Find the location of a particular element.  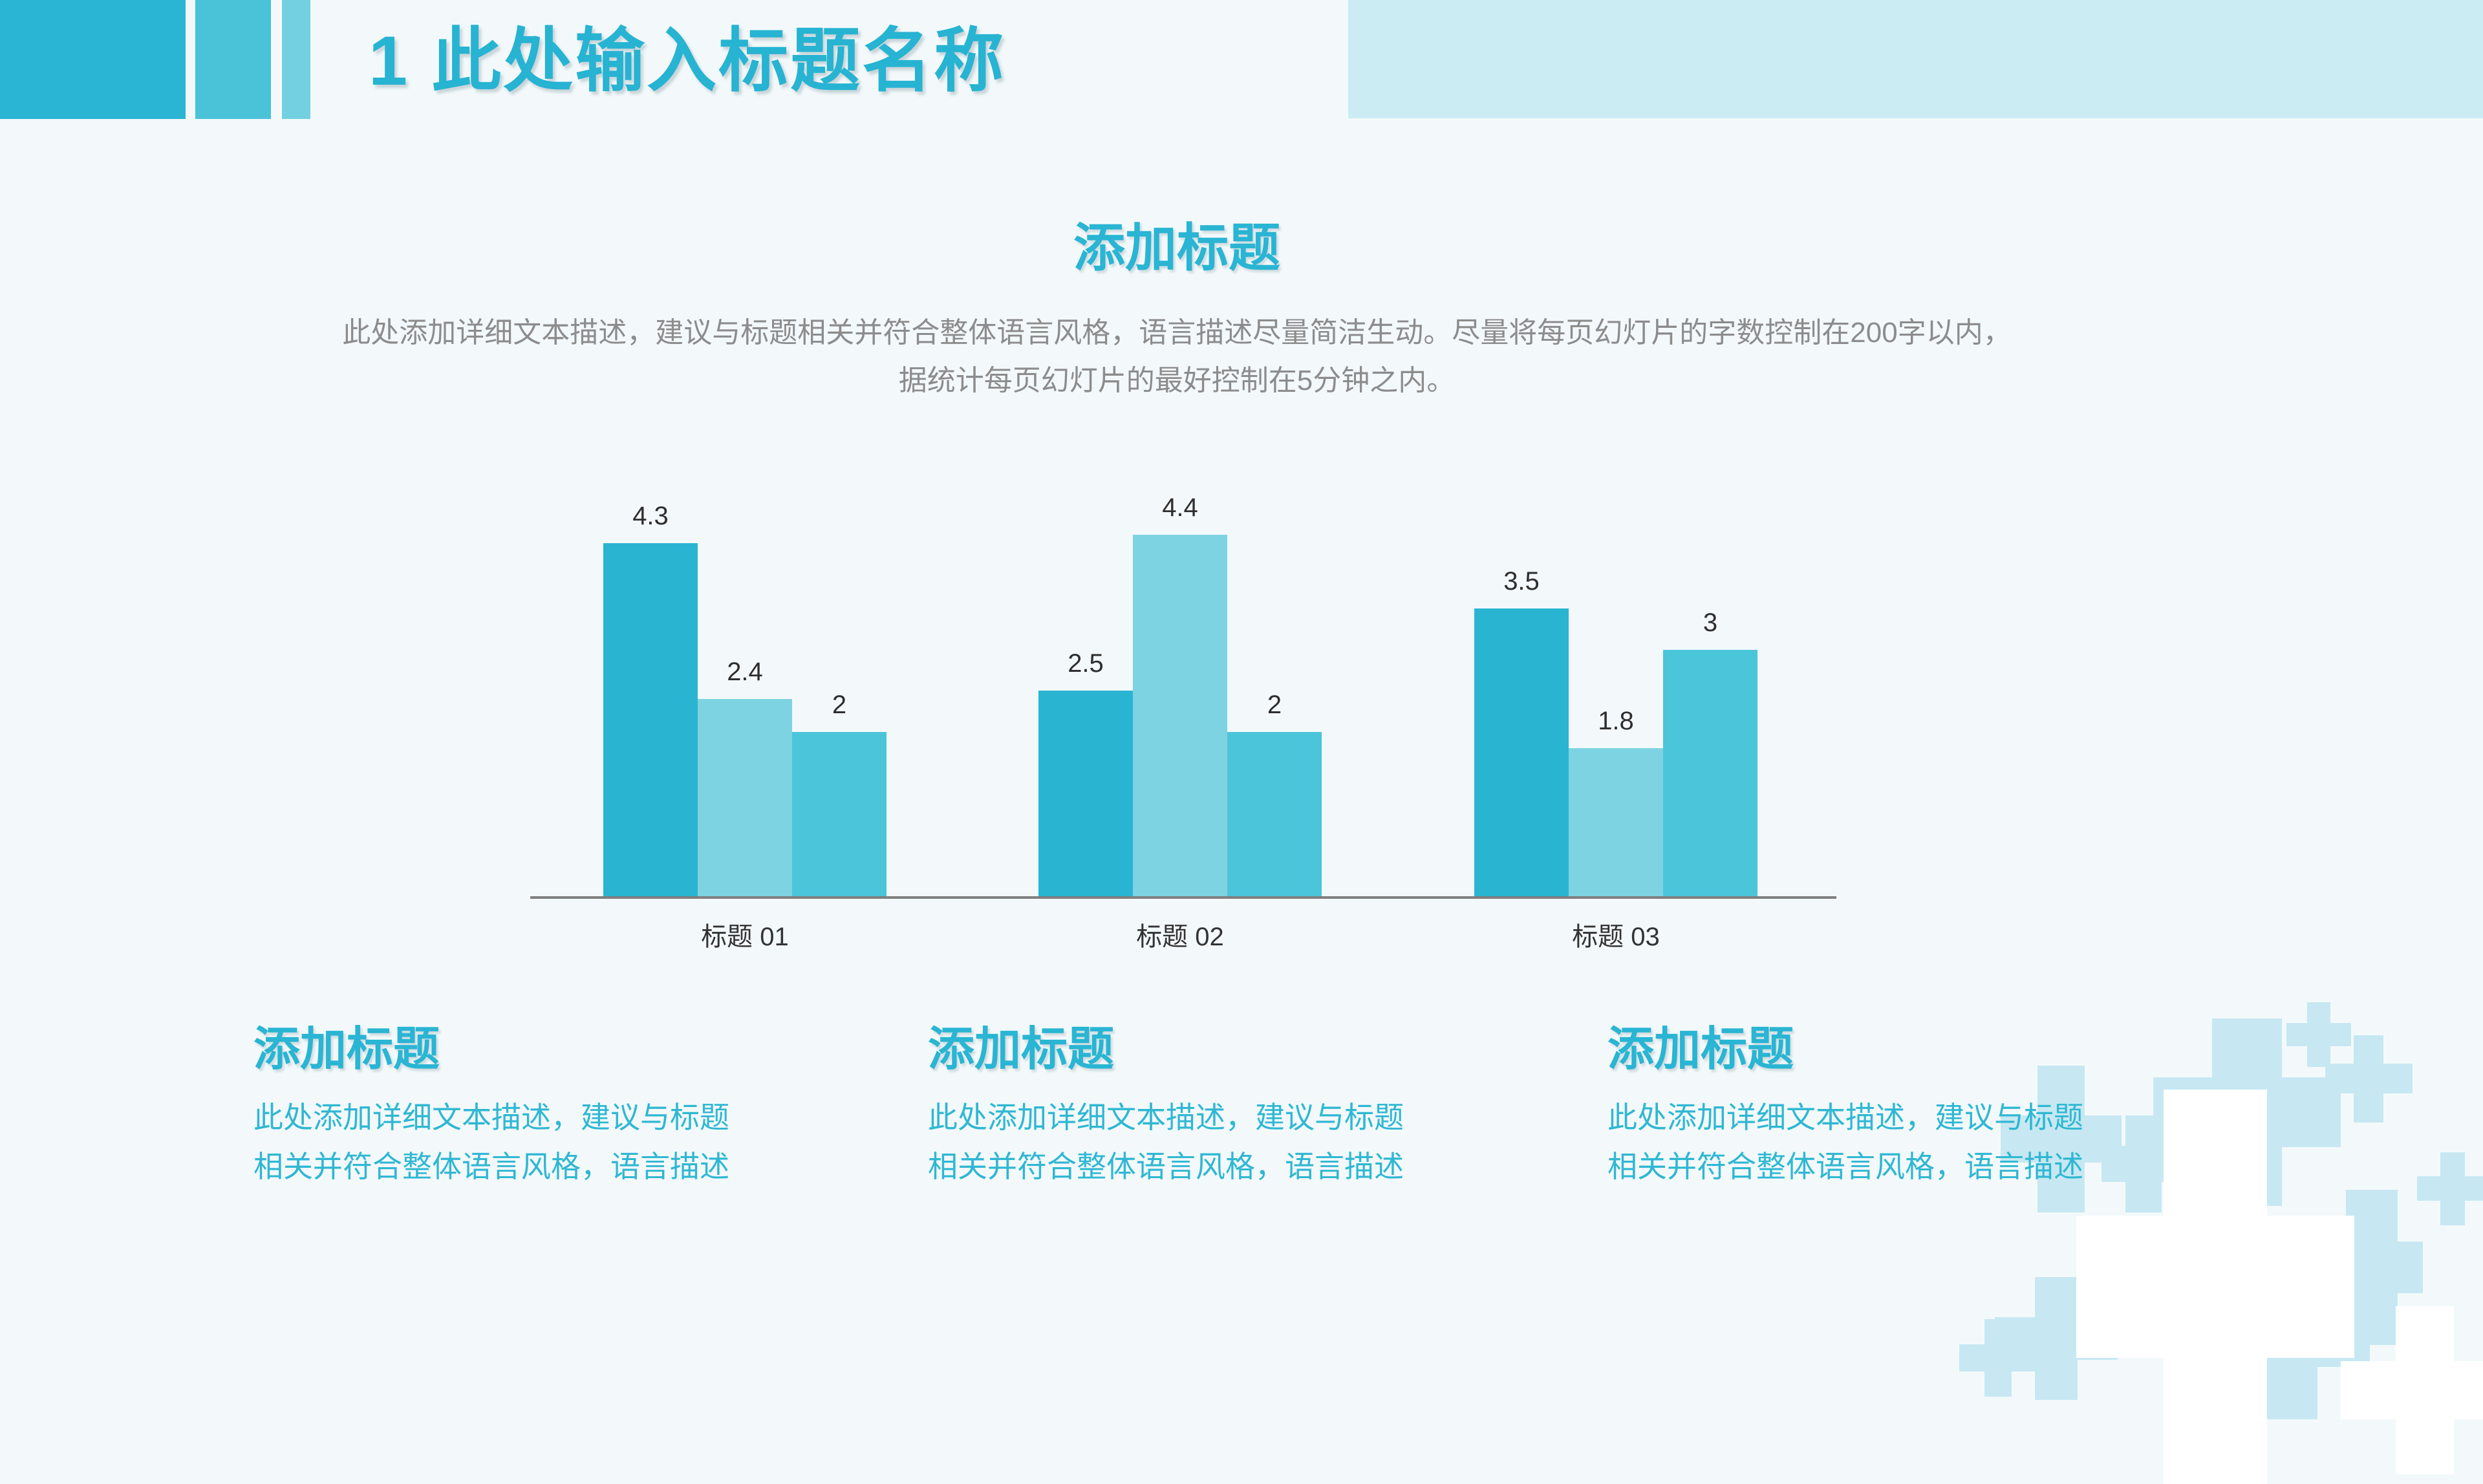

bar-group-1: 4.3 2.4 2 标题 01 is located at coordinates (745, 720).